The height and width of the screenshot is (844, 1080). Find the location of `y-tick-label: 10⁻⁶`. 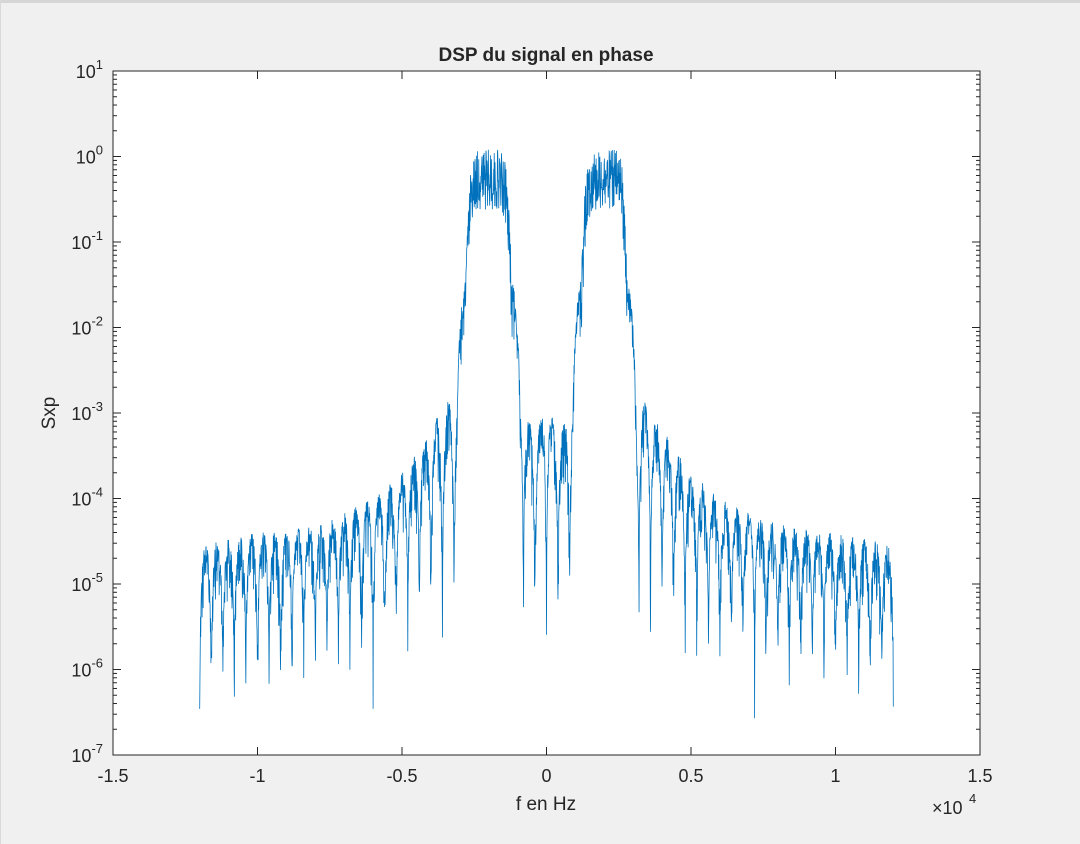

y-tick-label: 10⁻⁶ is located at coordinates (87, 668).